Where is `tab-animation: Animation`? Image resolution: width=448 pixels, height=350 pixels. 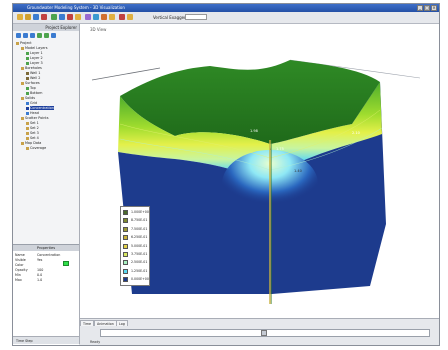
tab-animation: Animation is located at coordinates (105, 323).